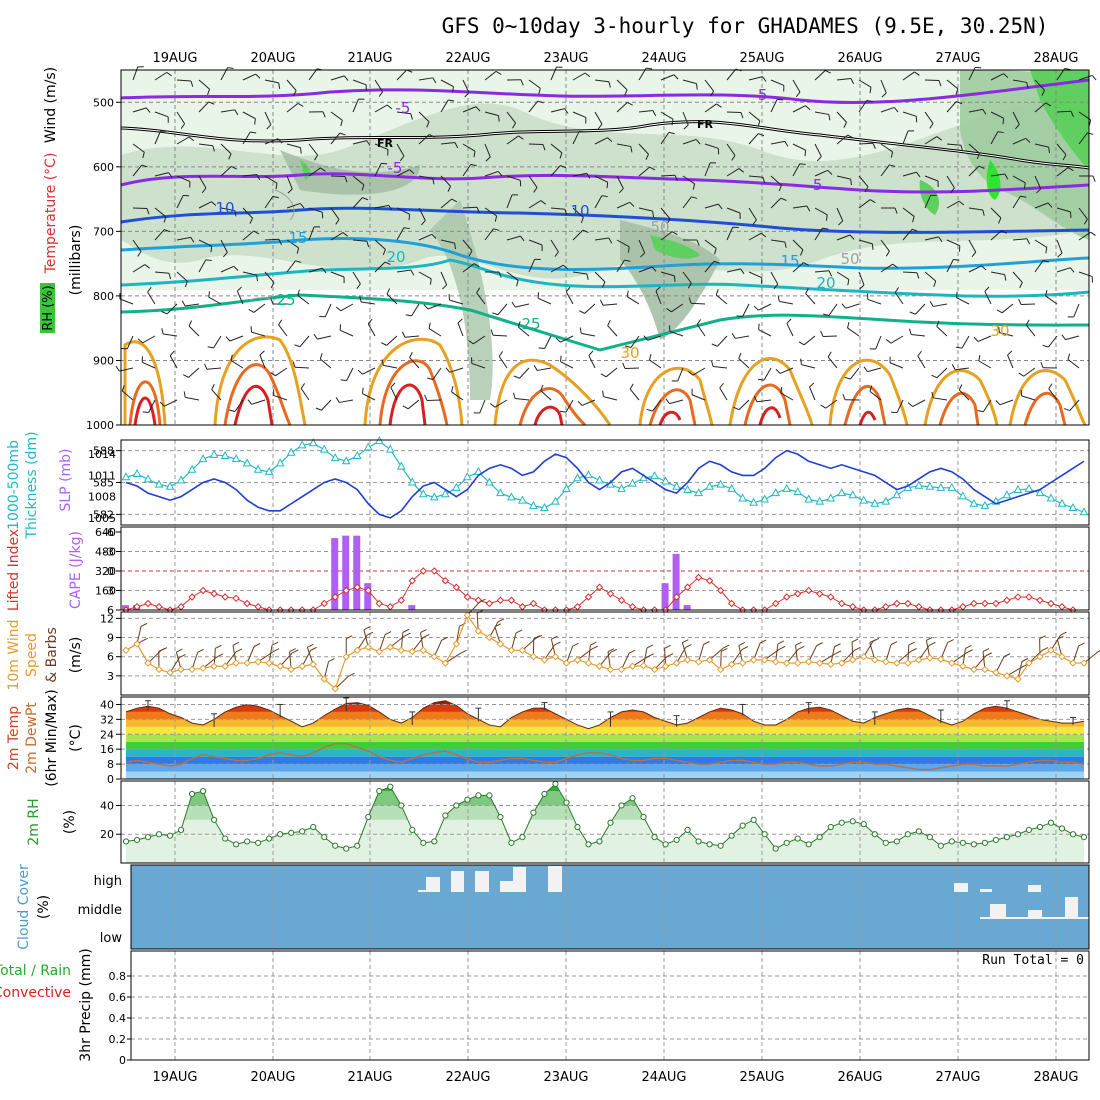  What do you see at coordinates (605, 568) in the screenshot?
I see `panel-bg` at bounding box center [605, 568].